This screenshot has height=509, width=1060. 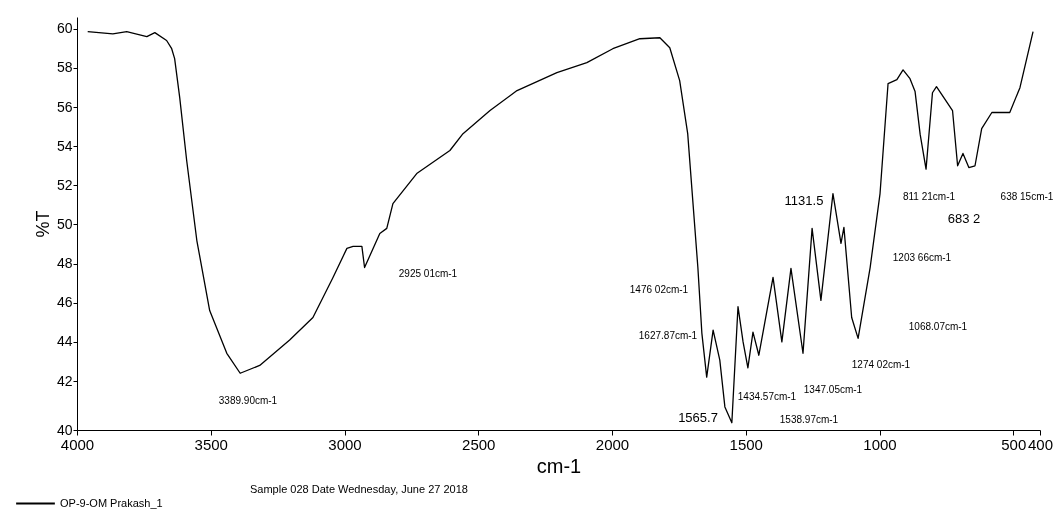 I want to click on y-tick-label: 48, so click(x=64, y=263).